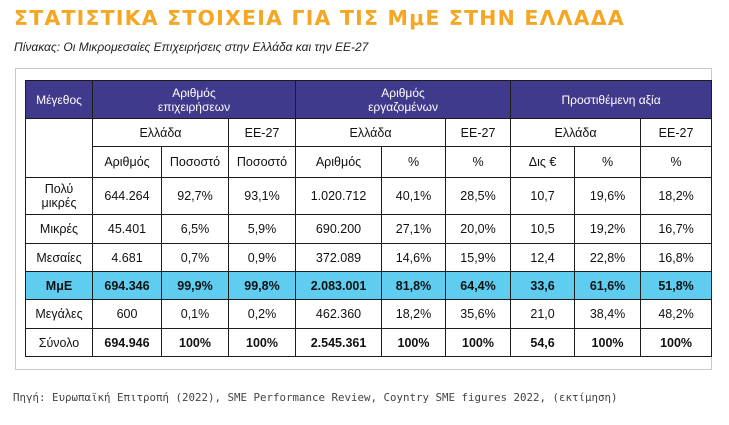 The image size is (729, 425). What do you see at coordinates (608, 229) in the screenshot?
I see `table-cell: 19,2%` at bounding box center [608, 229].